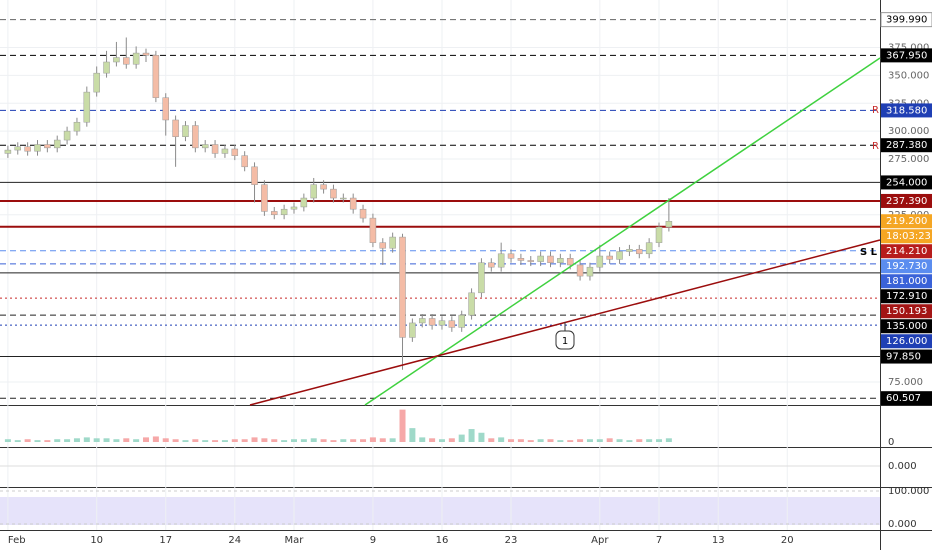 This screenshot has width=932, height=554. Describe the element at coordinates (903, 398) in the screenshot. I see `price-label: 60.507` at that location.